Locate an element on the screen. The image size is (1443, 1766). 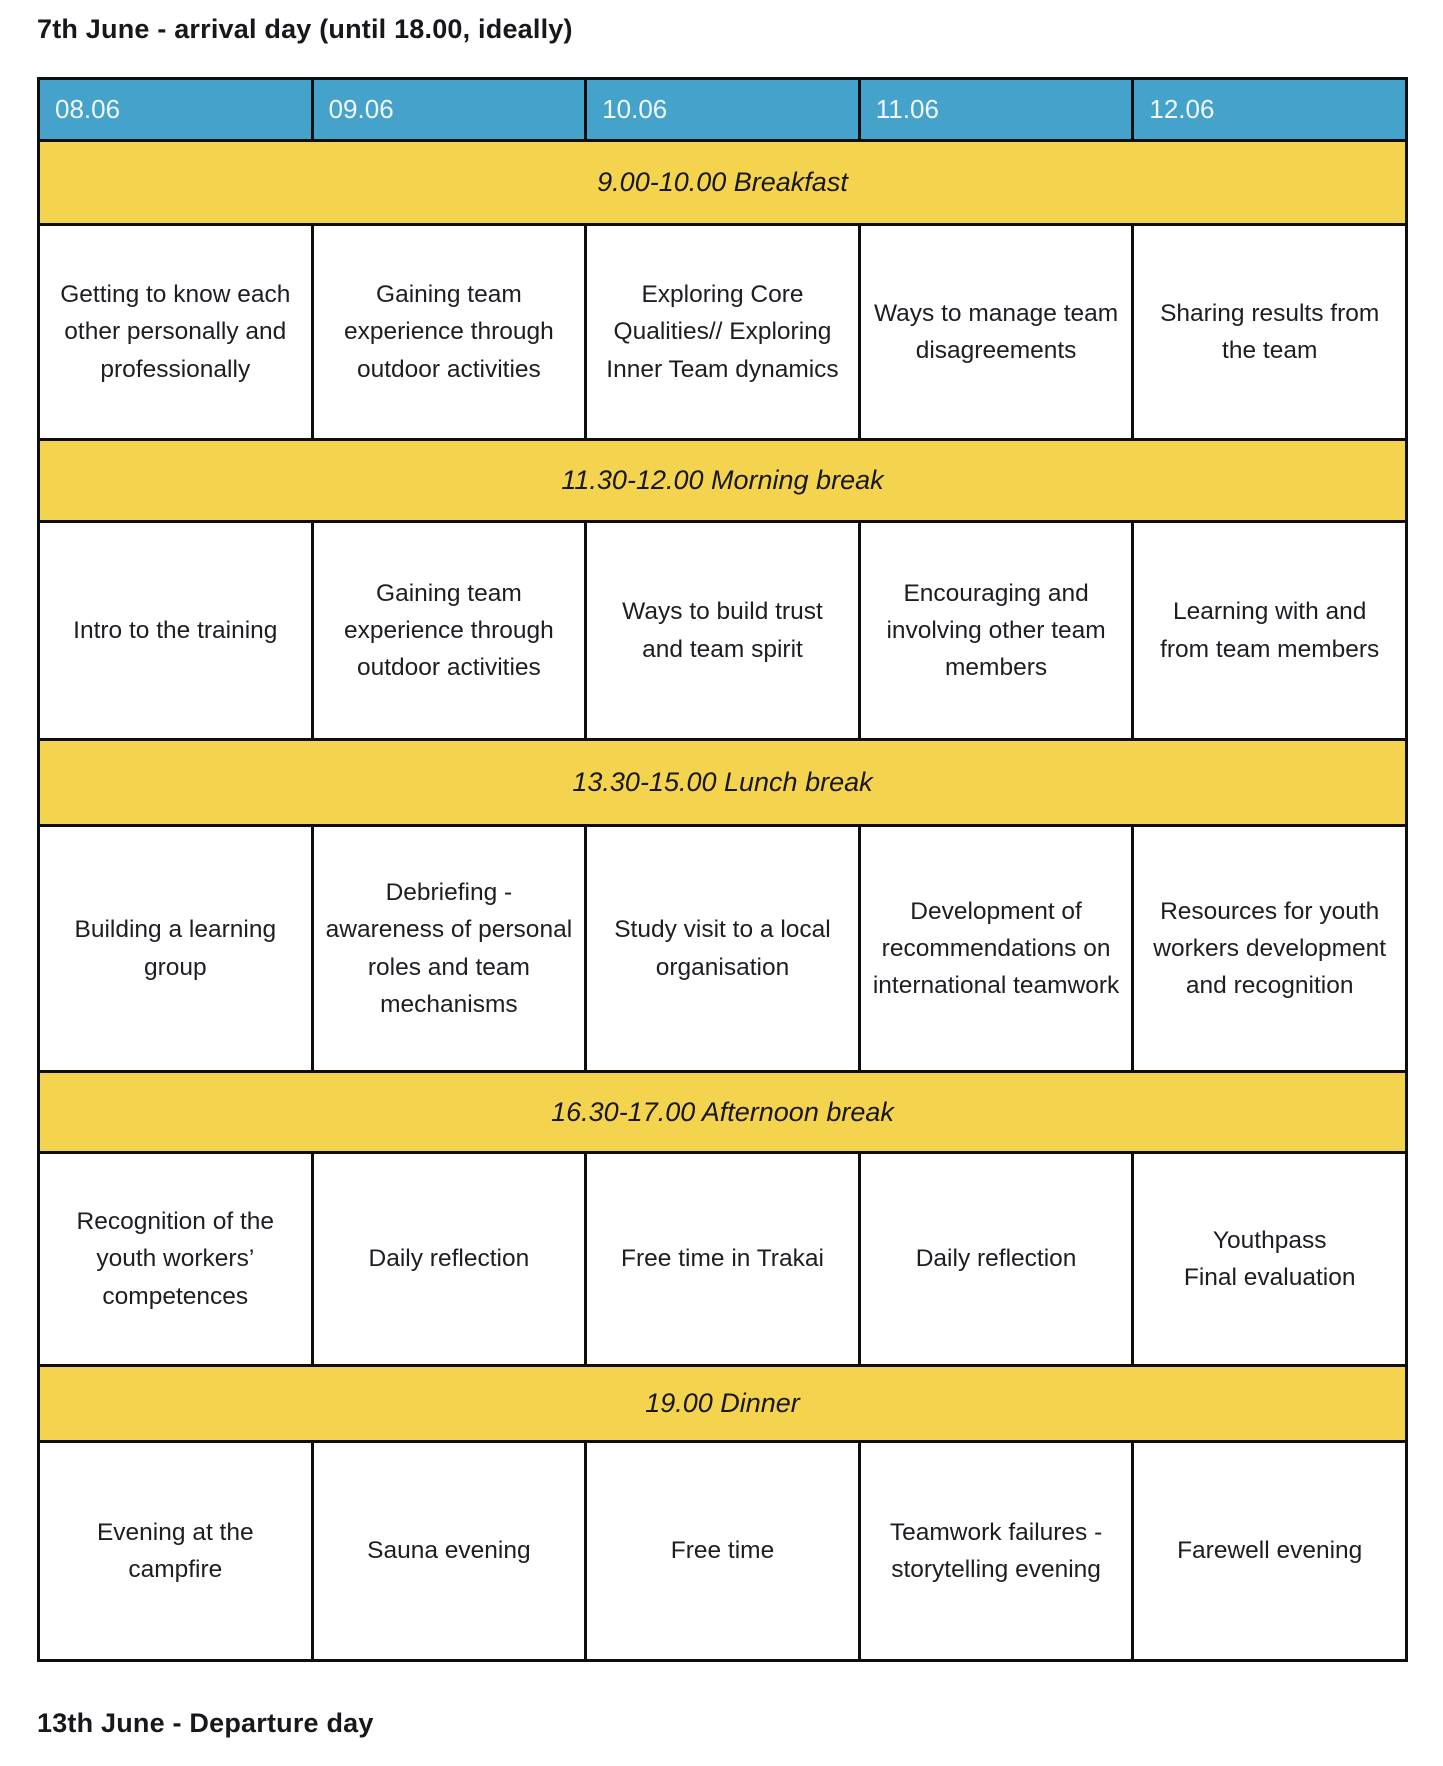
day-header-11-06: 11.06 is located at coordinates (996, 109).